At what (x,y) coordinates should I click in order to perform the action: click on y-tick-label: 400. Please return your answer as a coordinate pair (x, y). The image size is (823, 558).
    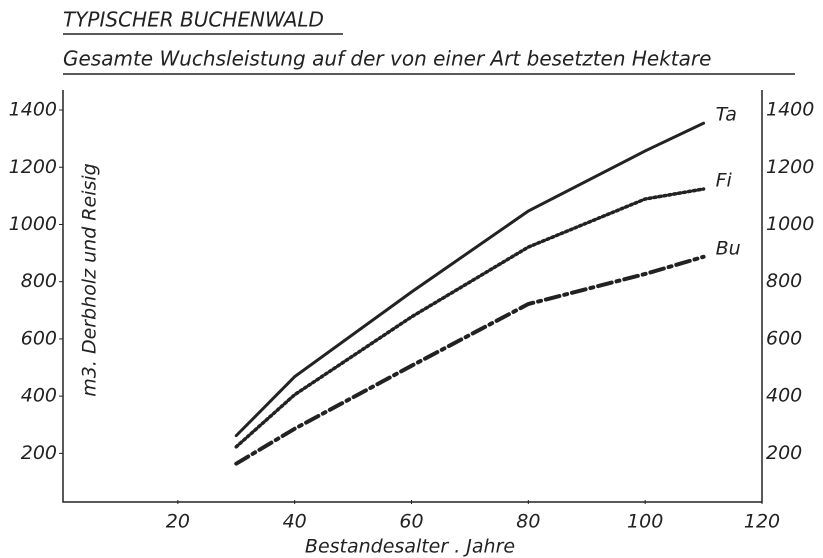
    Looking at the image, I should click on (39, 396).